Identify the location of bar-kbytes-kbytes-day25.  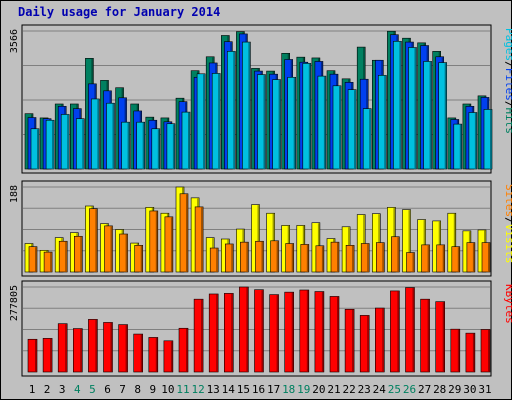
(395, 331).